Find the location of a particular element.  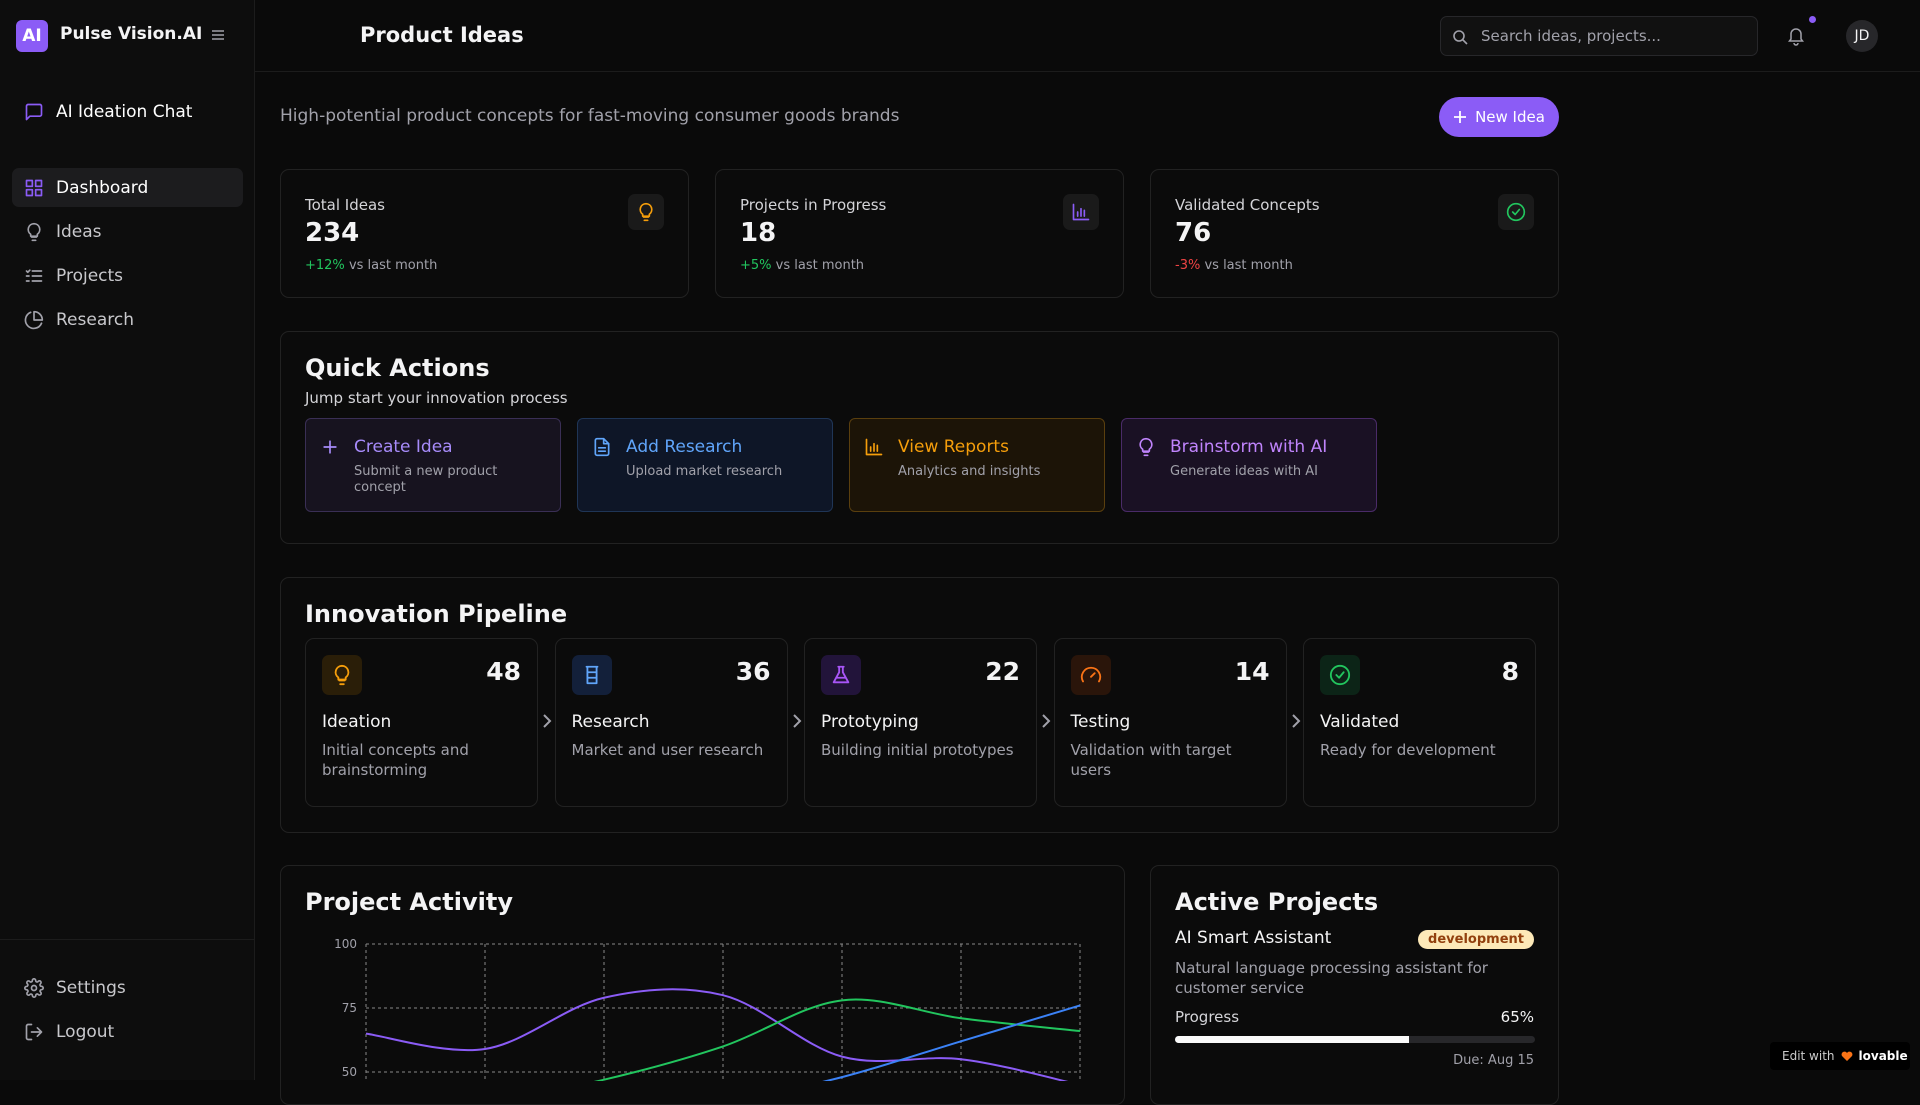

nav-item: Dashboard is located at coordinates (127, 187).